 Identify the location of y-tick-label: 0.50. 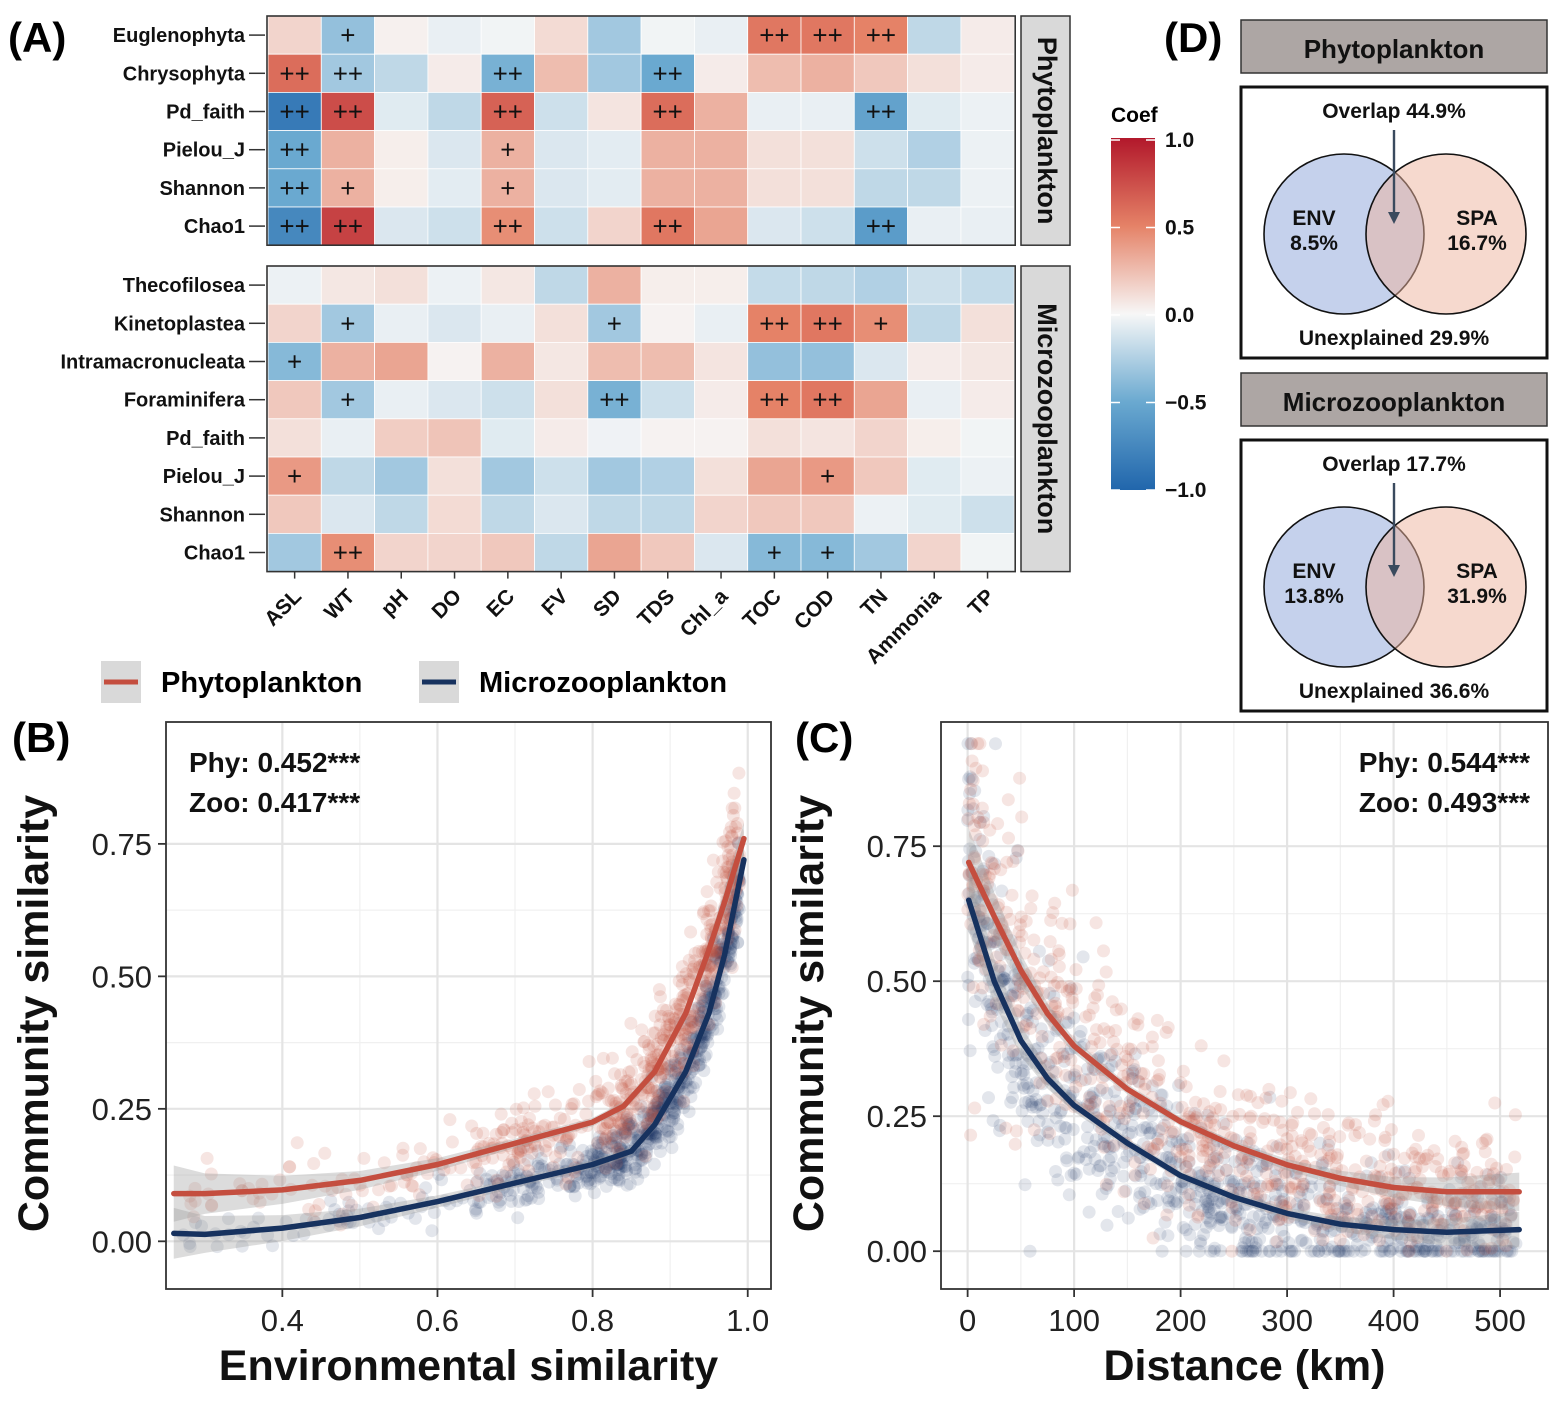
(122, 976).